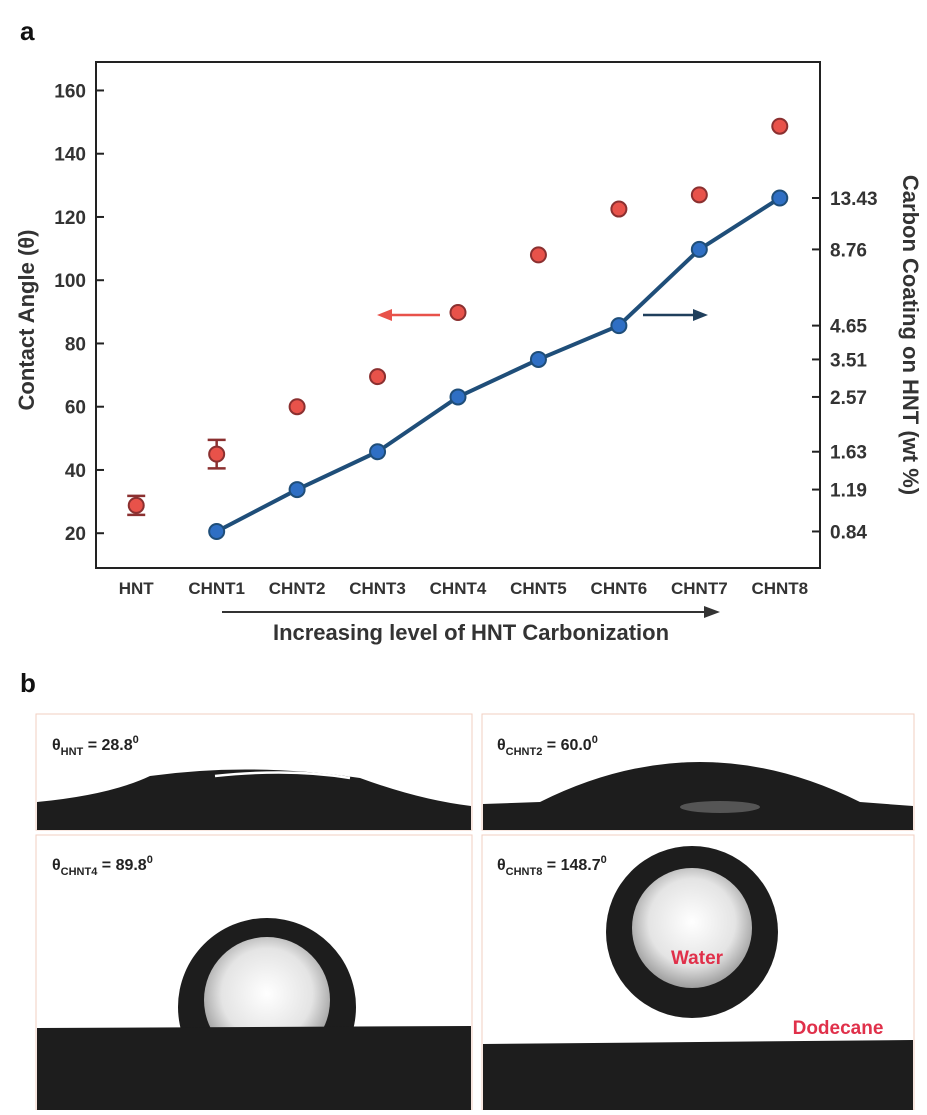  What do you see at coordinates (848, 453) in the screenshot?
I see `y2-tick-label: 1.63` at bounding box center [848, 453].